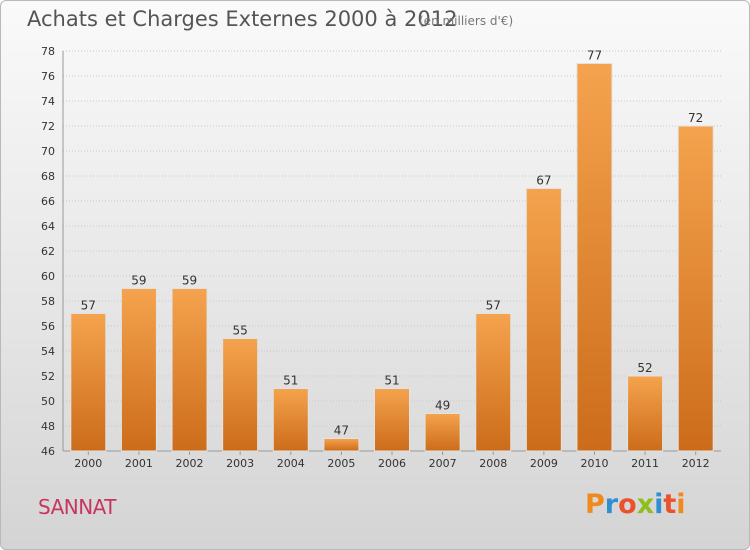  I want to click on x-tick-label: 2001, so click(139, 463).